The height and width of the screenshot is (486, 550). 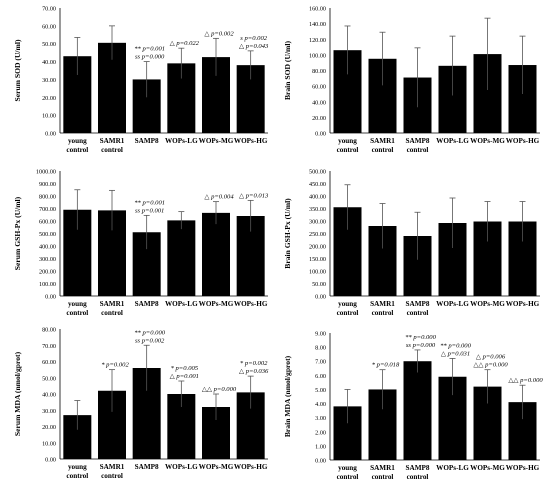 What do you see at coordinates (254, 371) in the screenshot?
I see `significance-label: △ p=0.036` at bounding box center [254, 371].